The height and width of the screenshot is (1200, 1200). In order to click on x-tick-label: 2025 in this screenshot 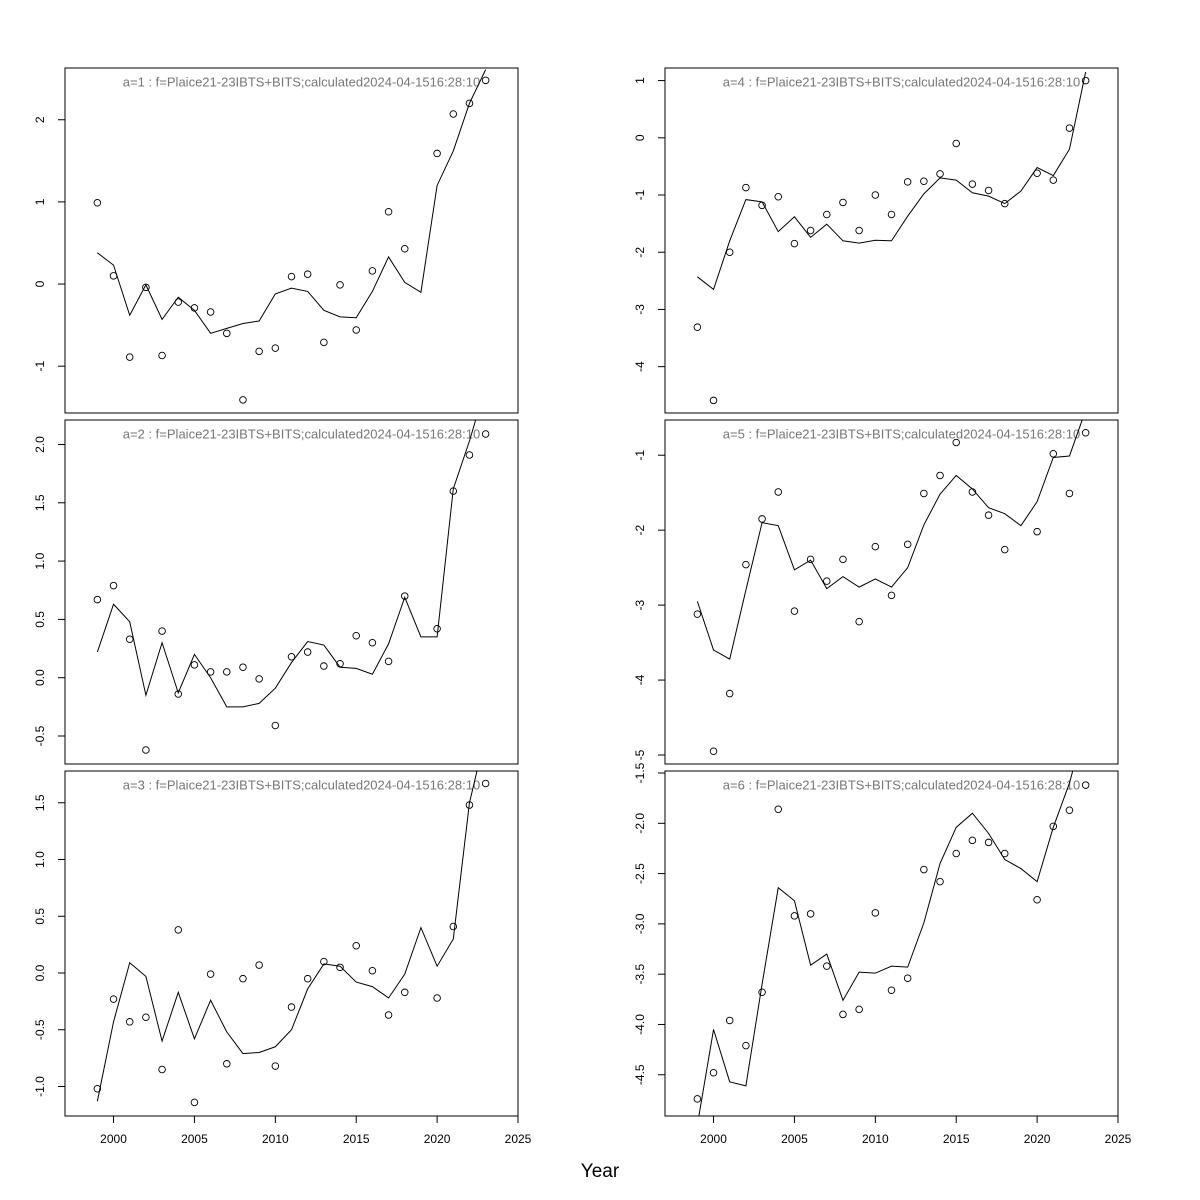, I will do `click(1118, 1139)`.